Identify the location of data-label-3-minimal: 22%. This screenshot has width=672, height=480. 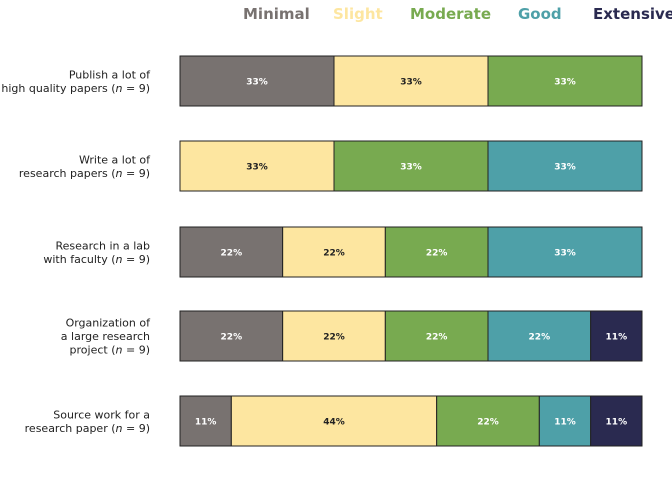
(232, 254).